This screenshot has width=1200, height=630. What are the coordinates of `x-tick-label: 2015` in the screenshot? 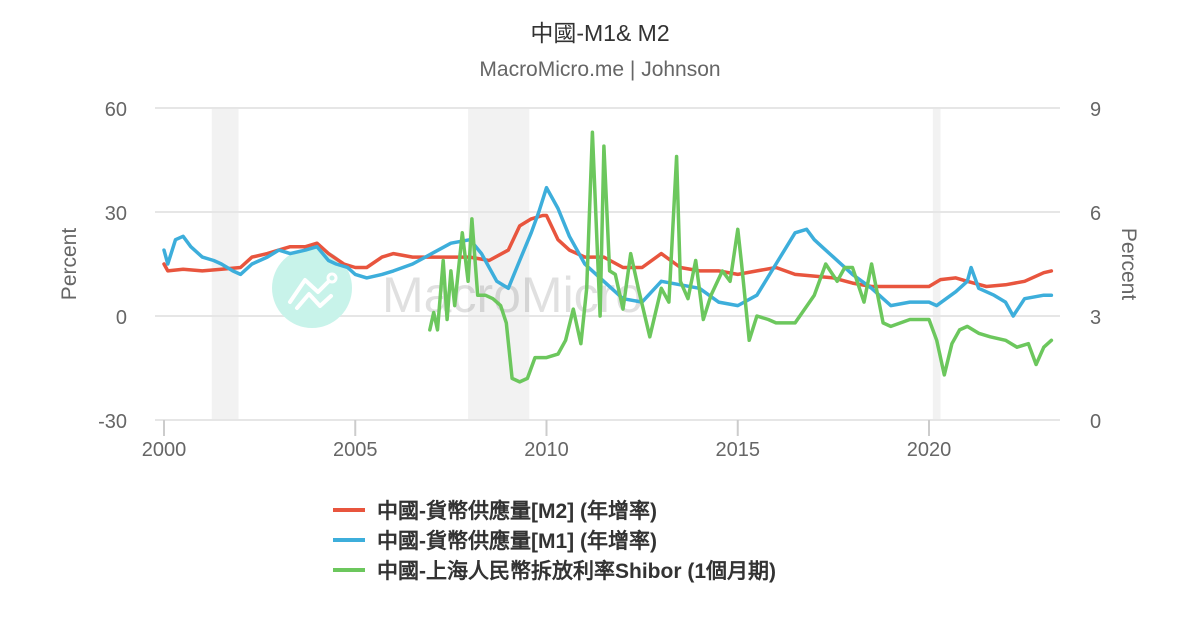 It's located at (738, 450).